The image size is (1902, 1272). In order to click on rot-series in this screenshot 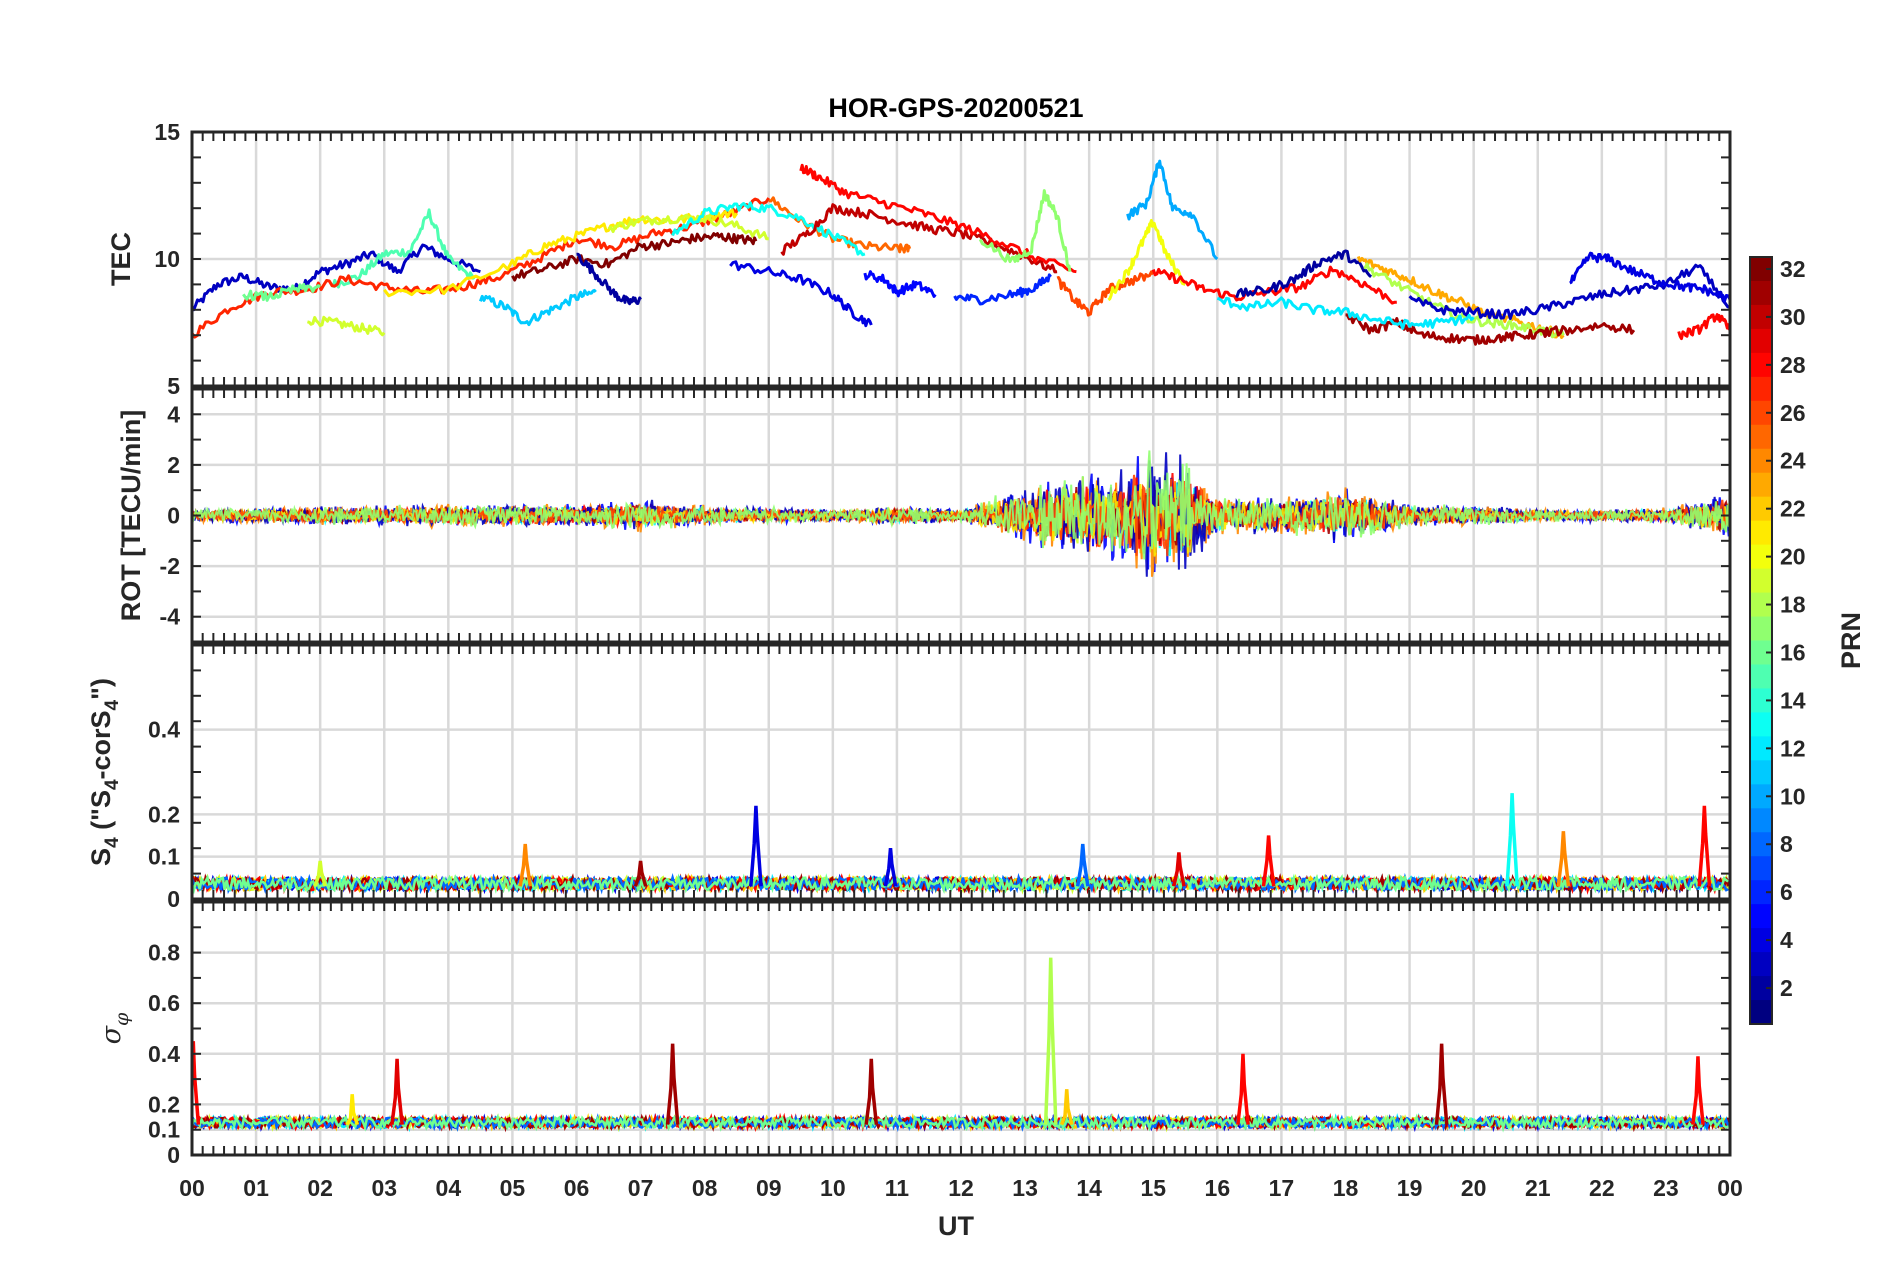, I will do `click(961, 505)`.